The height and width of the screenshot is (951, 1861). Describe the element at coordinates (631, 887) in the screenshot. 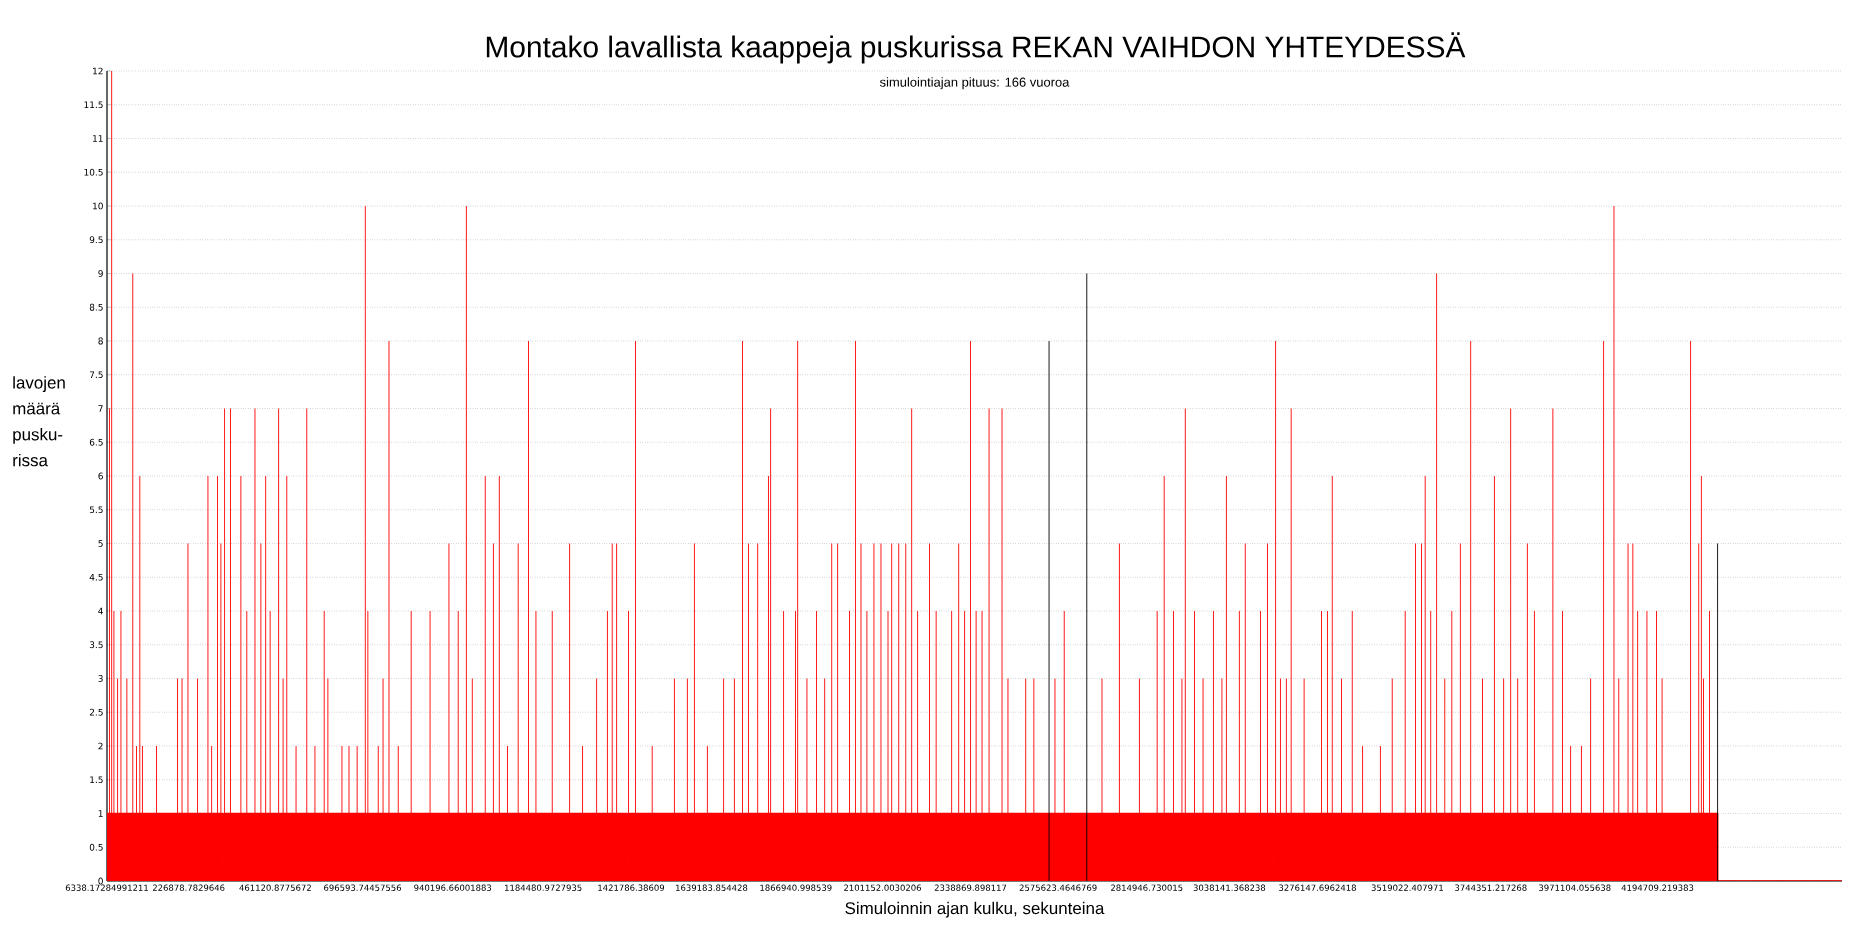

I see `x-tick-label: 1421786.38609` at that location.